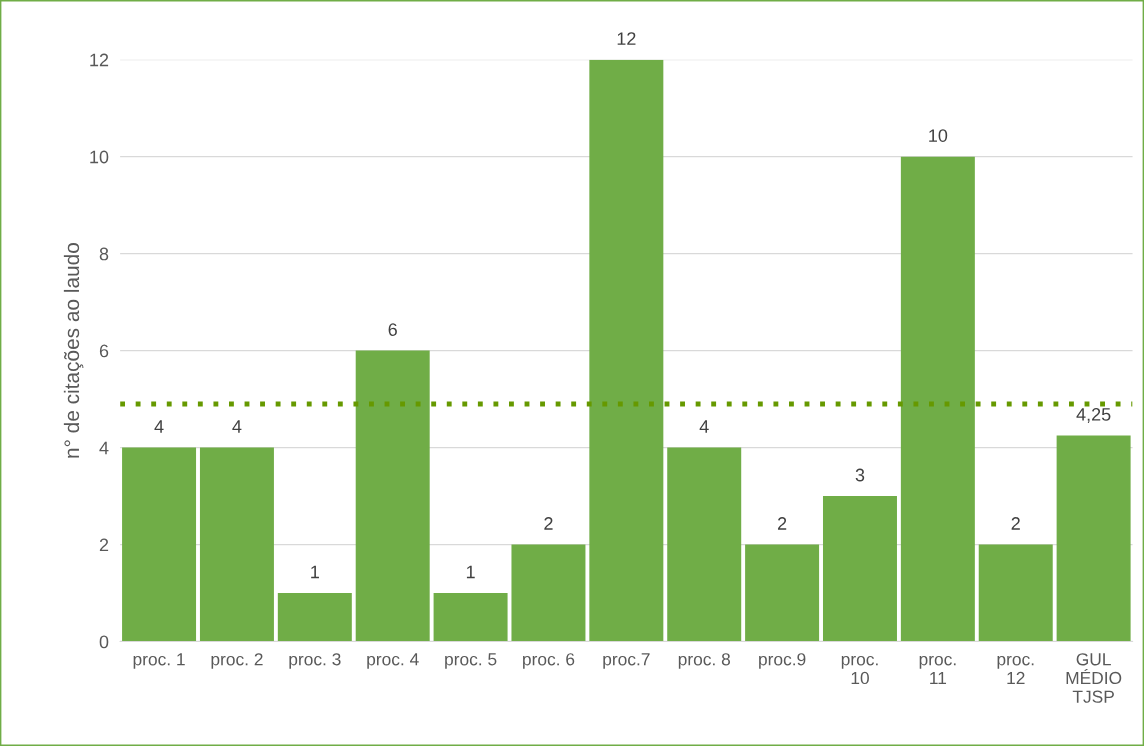 The image size is (1144, 746). What do you see at coordinates (859, 670) in the screenshot?
I see `x-tick-label: proc. 10` at bounding box center [859, 670].